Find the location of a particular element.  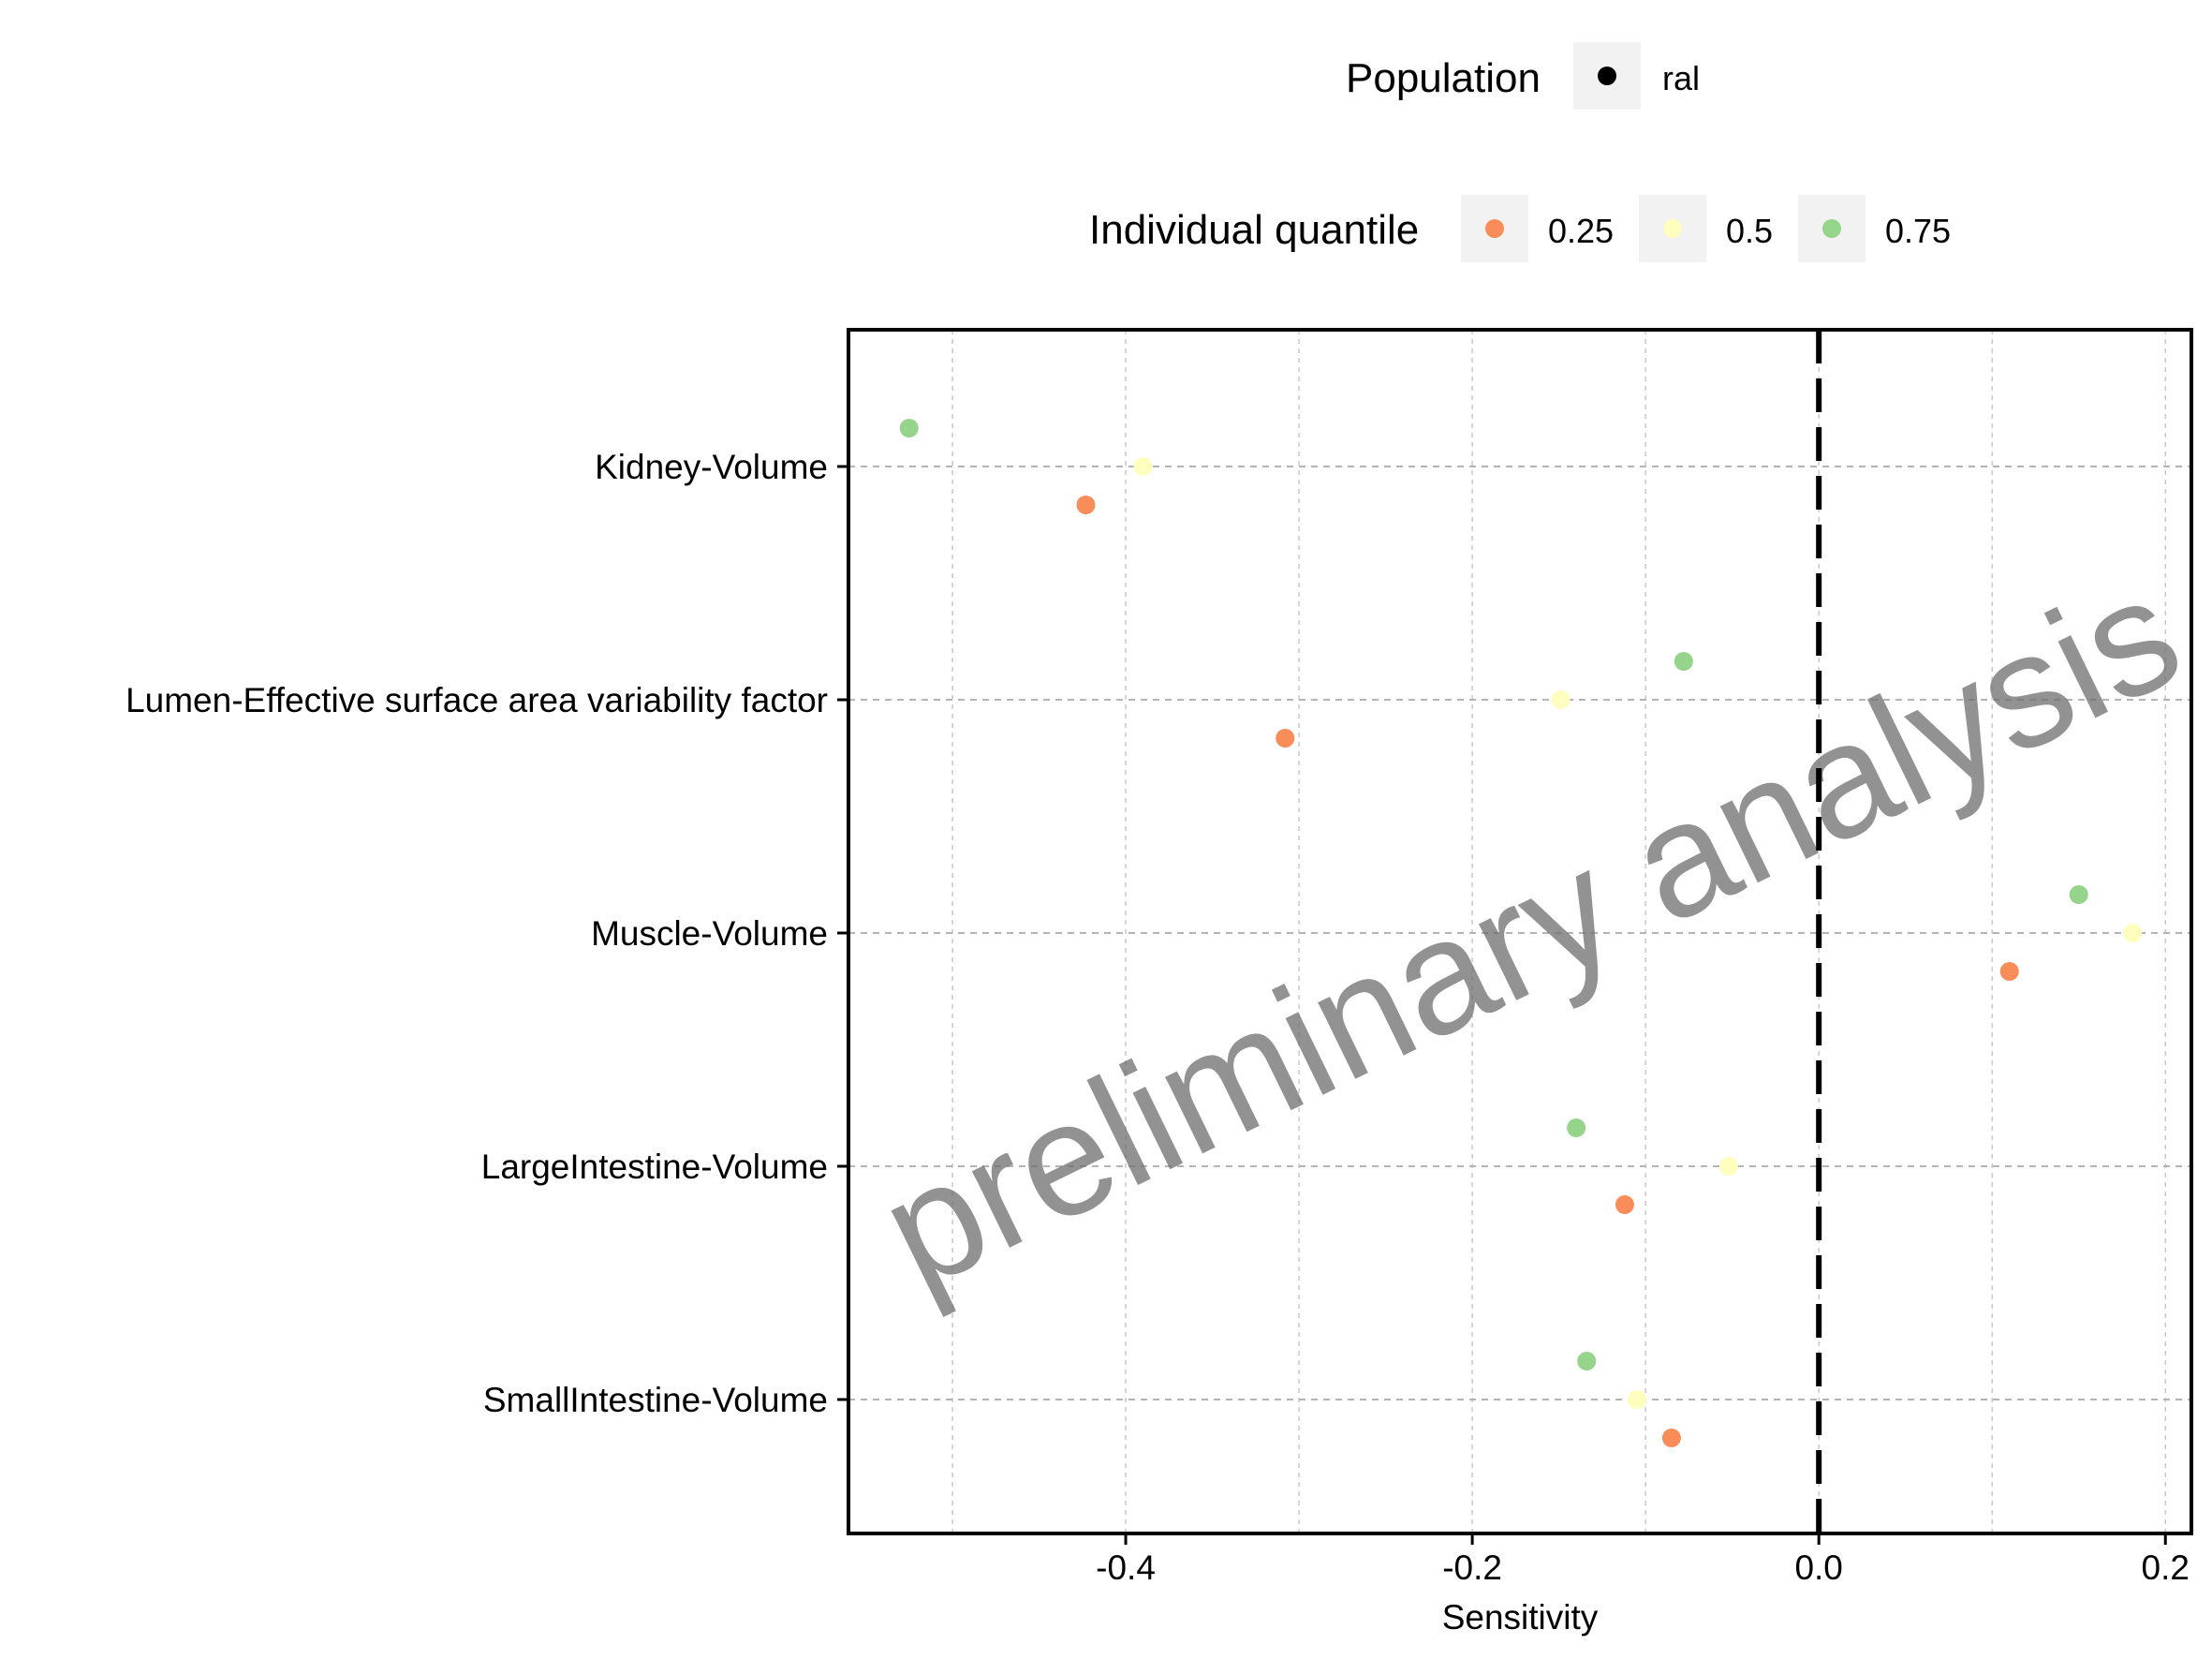

x-tick-label: -0.4 is located at coordinates (1126, 1568).